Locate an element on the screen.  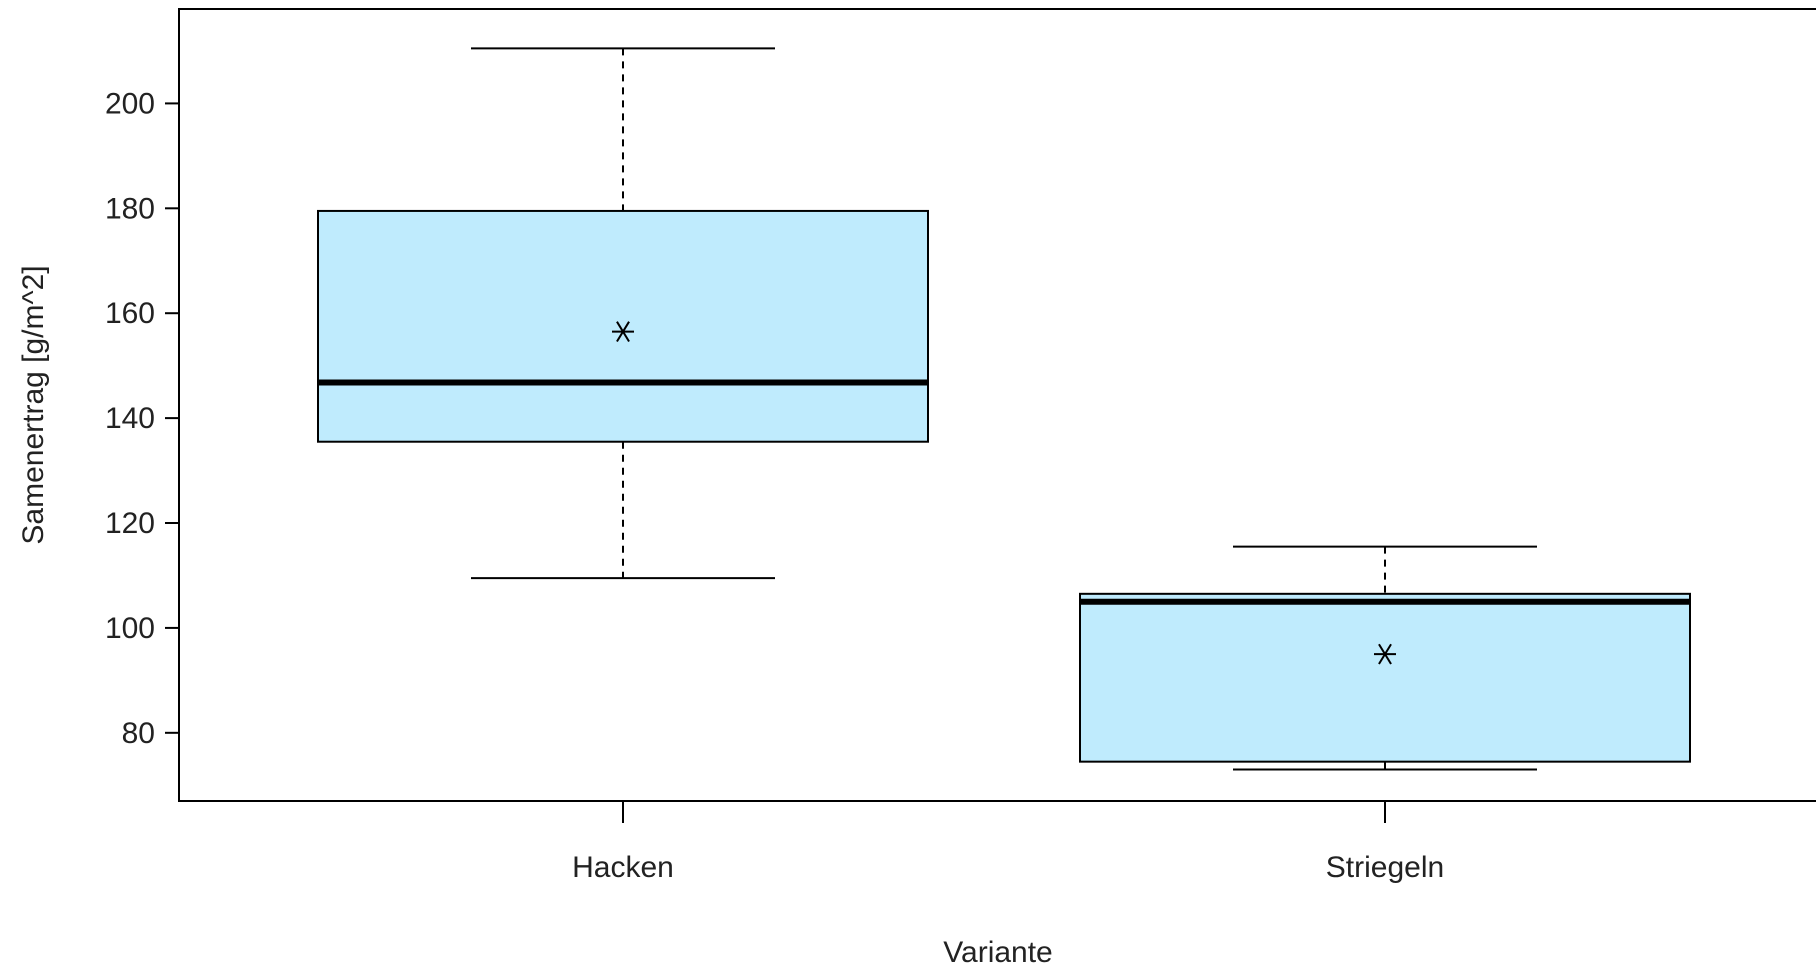
y-tick-label: 120 is located at coordinates (130, 523).